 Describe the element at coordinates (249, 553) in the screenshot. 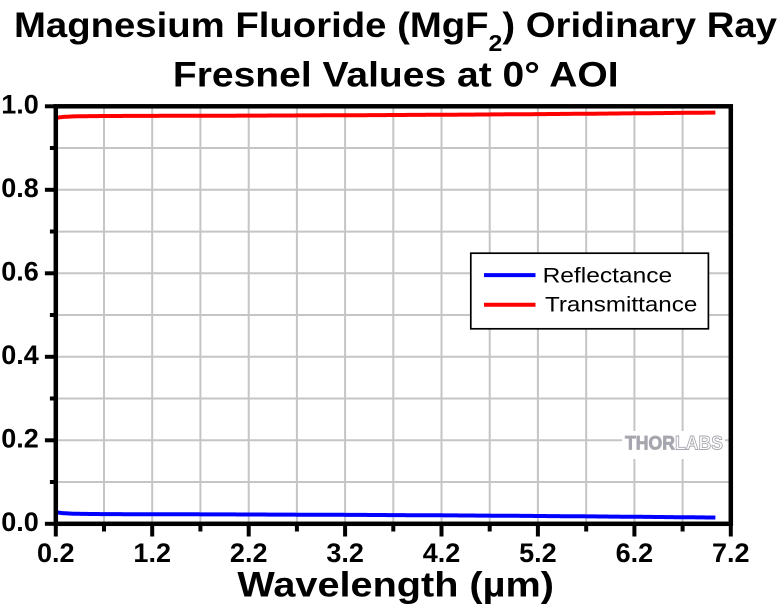

I see `svg-text: 2.2` at that location.